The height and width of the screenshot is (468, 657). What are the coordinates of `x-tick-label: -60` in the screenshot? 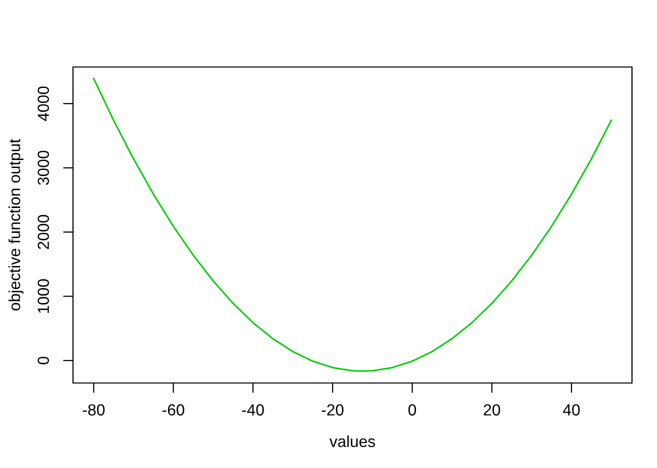 It's located at (173, 410).